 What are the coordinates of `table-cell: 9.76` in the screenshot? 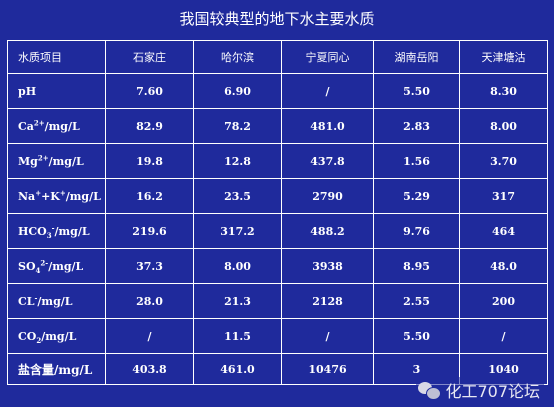 It's located at (416, 231).